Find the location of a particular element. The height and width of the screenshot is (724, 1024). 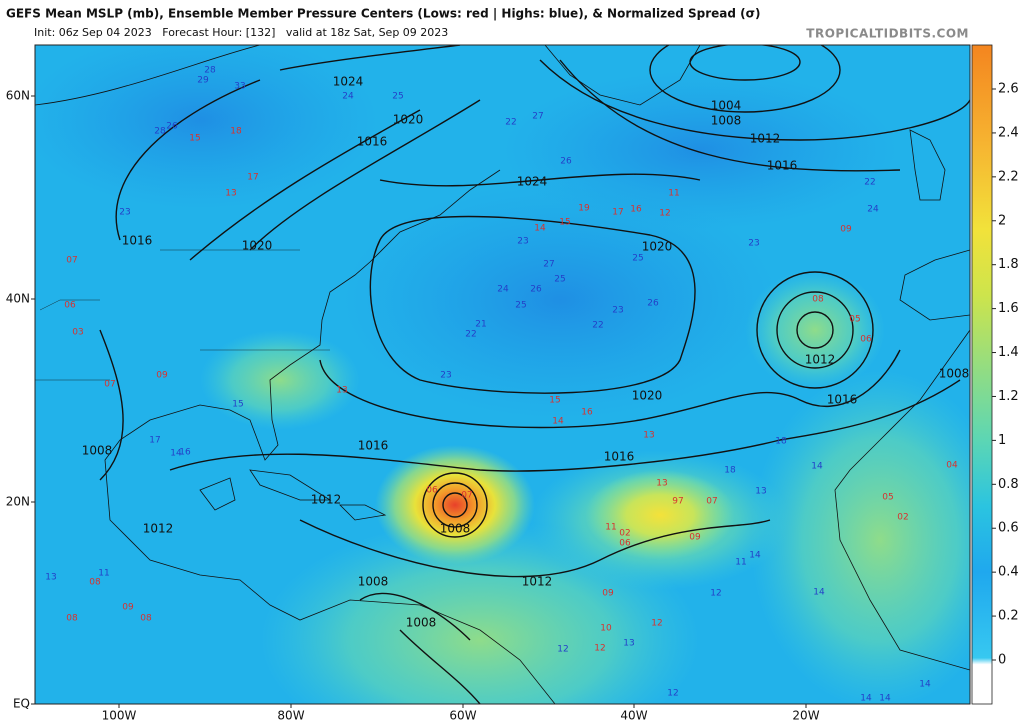

low-center: 05 is located at coordinates (887, 498).